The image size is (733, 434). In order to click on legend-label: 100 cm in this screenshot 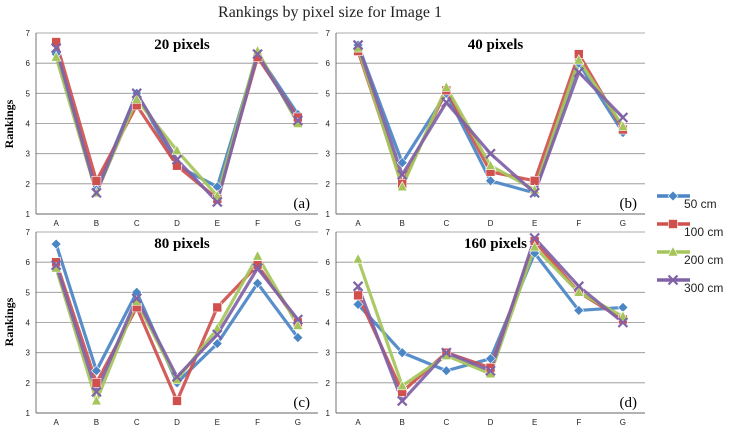, I will do `click(703, 232)`.